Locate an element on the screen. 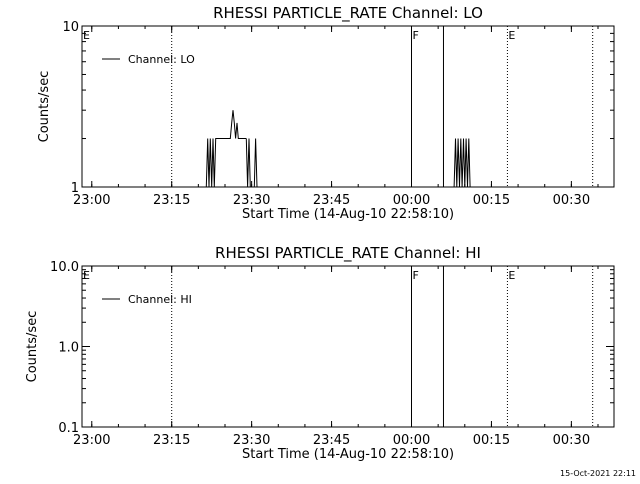 This screenshot has width=640, height=484. y-tick-label: 0.1 is located at coordinates (68, 428).